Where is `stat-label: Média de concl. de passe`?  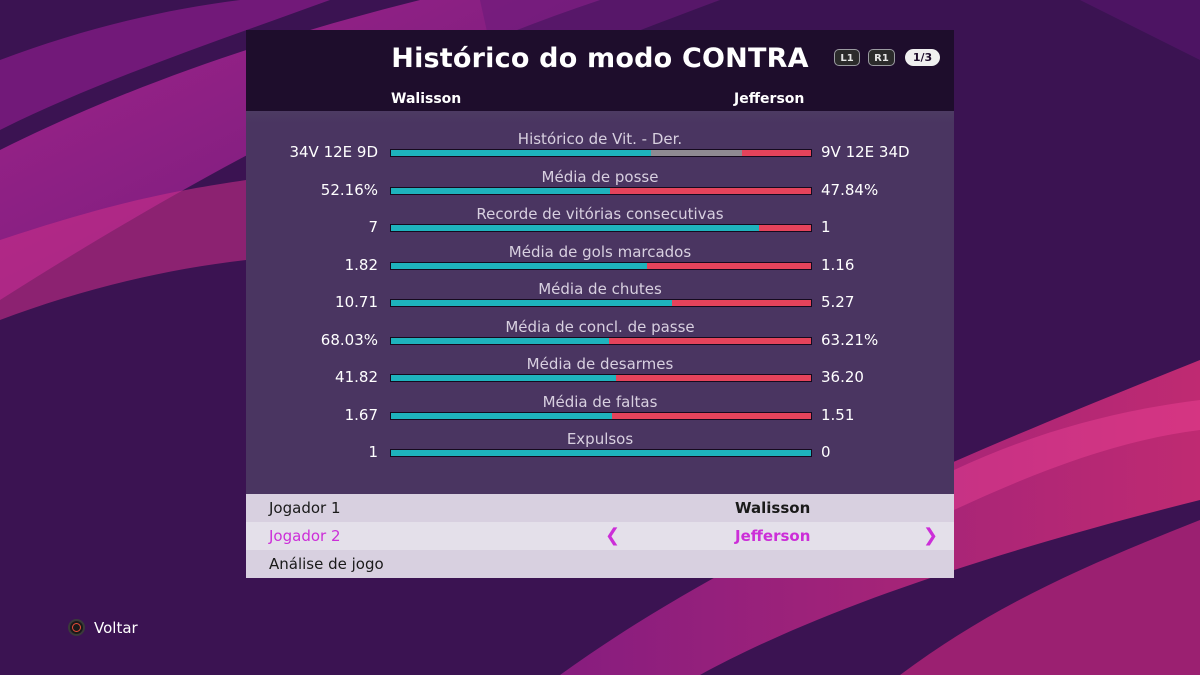
stat-label: Média de concl. de passe is located at coordinates (600, 326).